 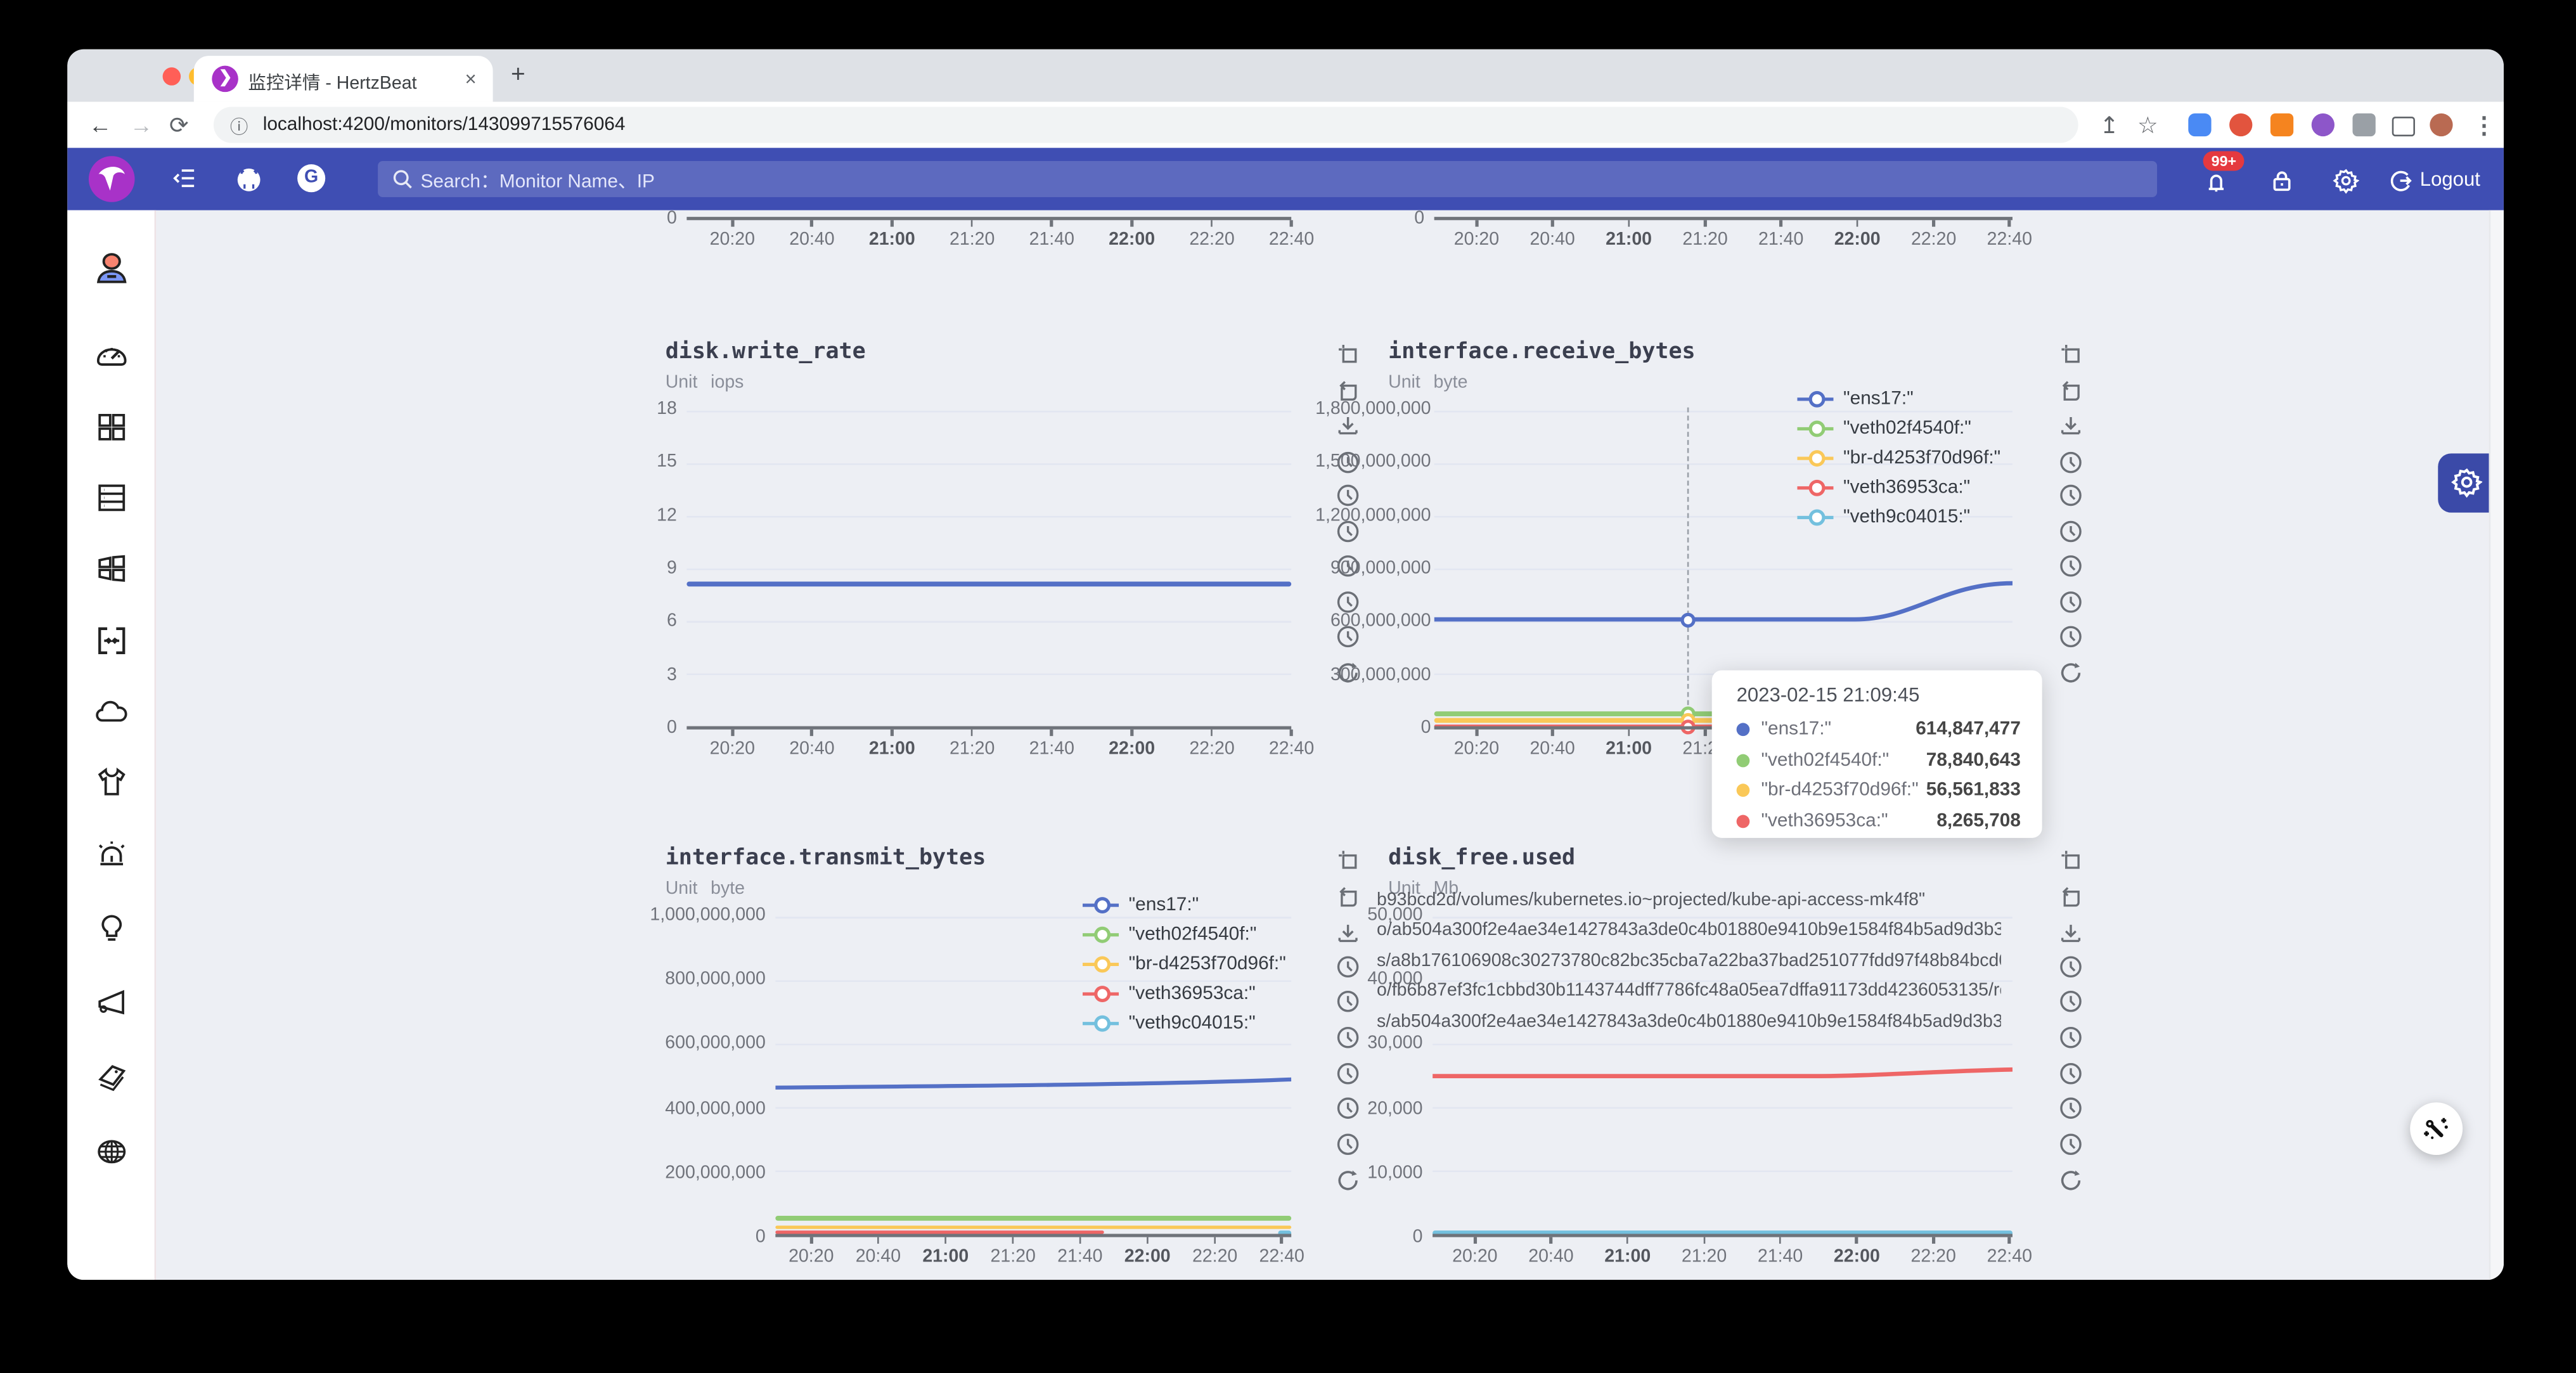 What do you see at coordinates (100, 125) in the screenshot?
I see `back-icon: ←` at bounding box center [100, 125].